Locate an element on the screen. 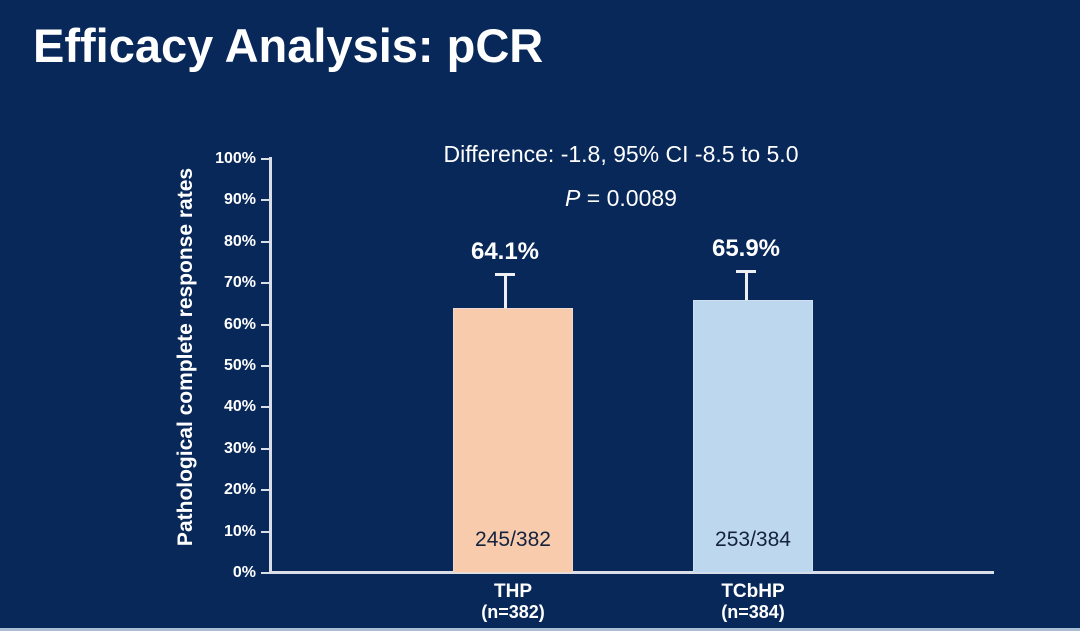 The image size is (1080, 631). y-tick-label: 80% is located at coordinates (239, 241).